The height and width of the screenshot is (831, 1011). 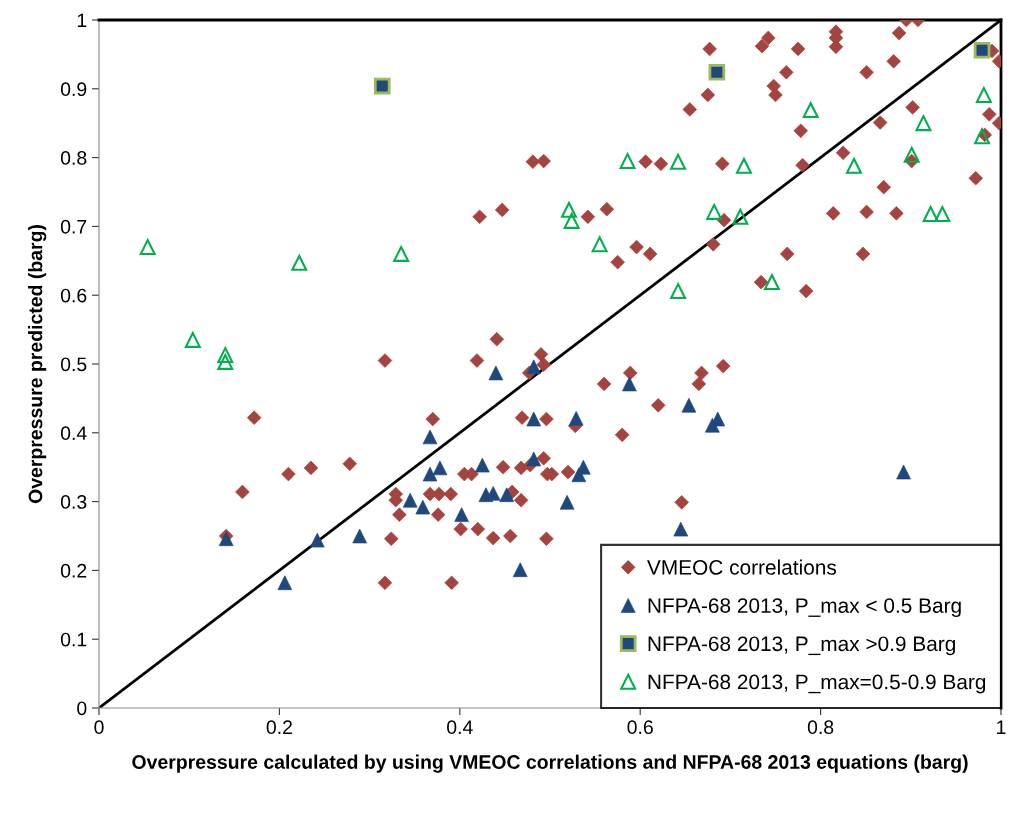 I want to click on y-tick-label: 0.6, so click(x=73, y=295).